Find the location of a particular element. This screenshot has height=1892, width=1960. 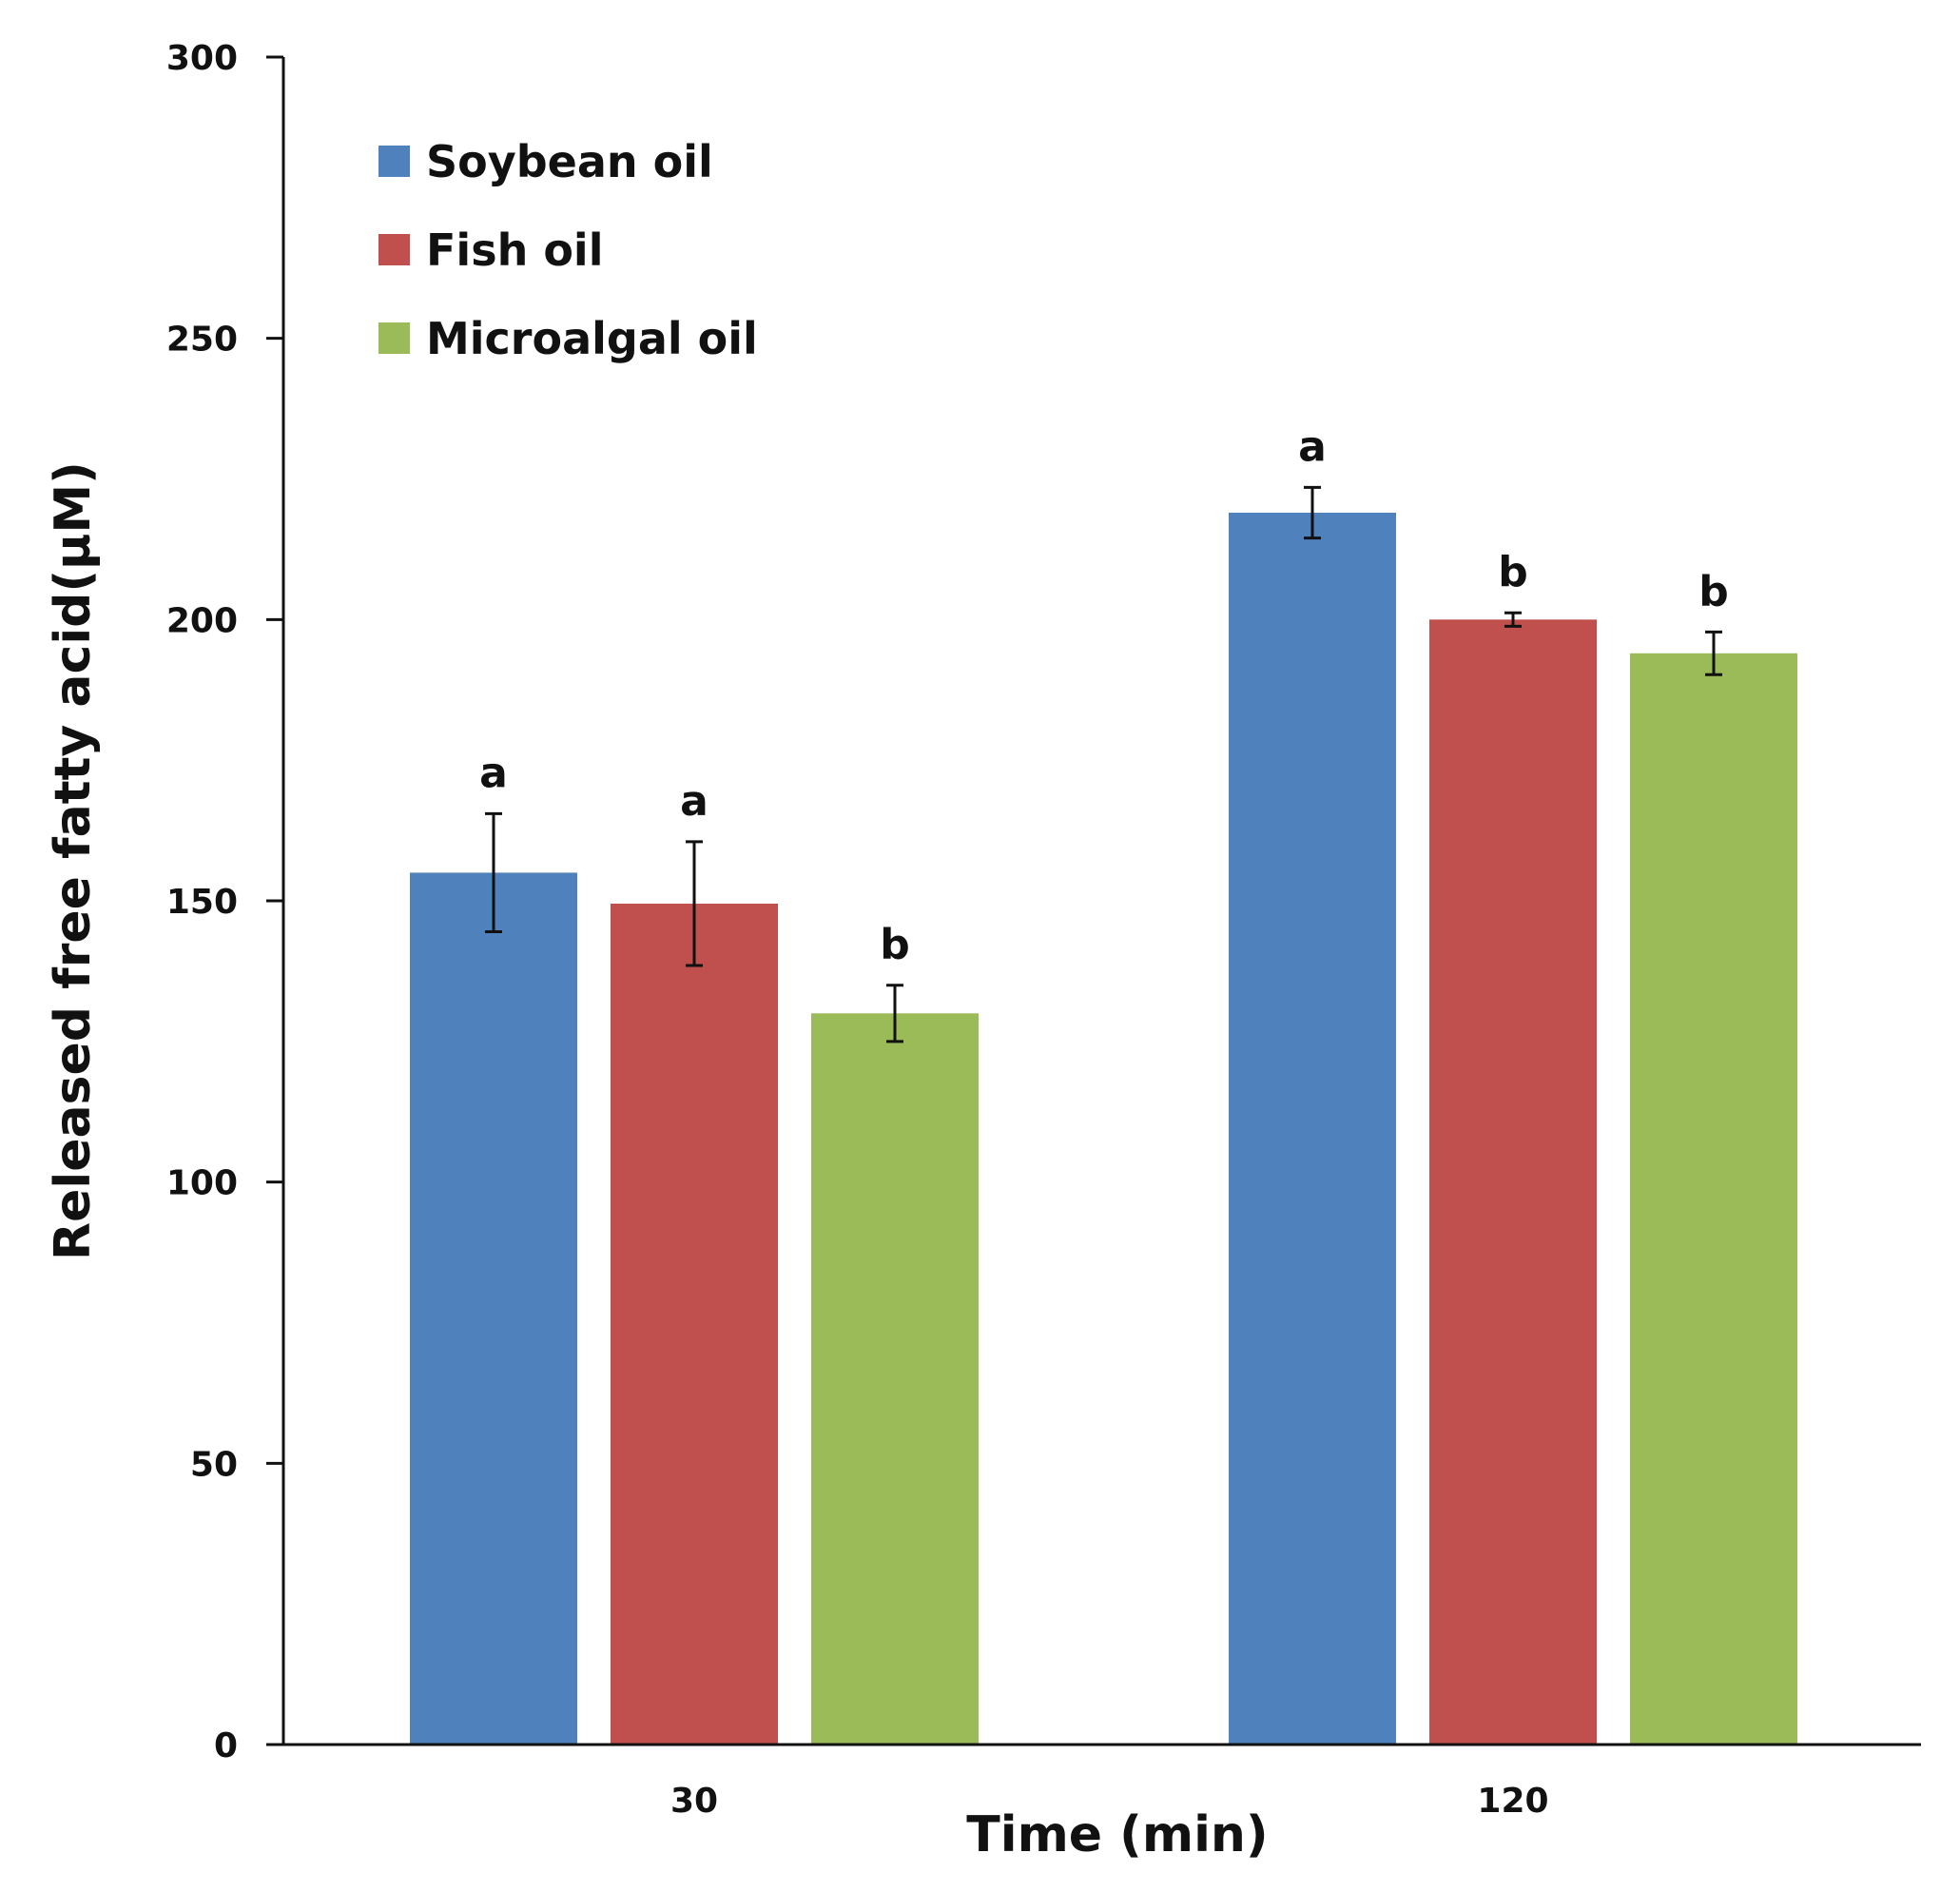

y-tick-label: 100 is located at coordinates (202, 1183).